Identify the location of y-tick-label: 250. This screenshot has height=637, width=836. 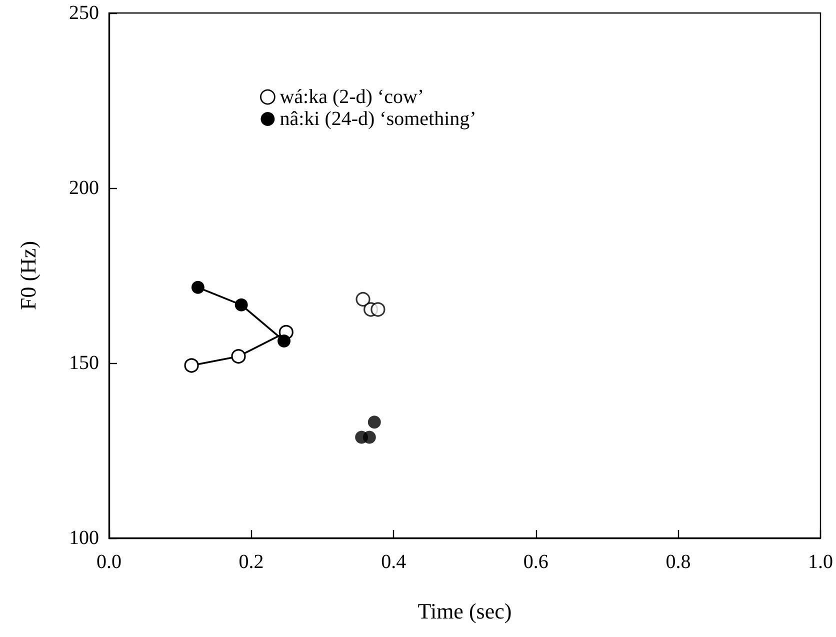
(84, 13).